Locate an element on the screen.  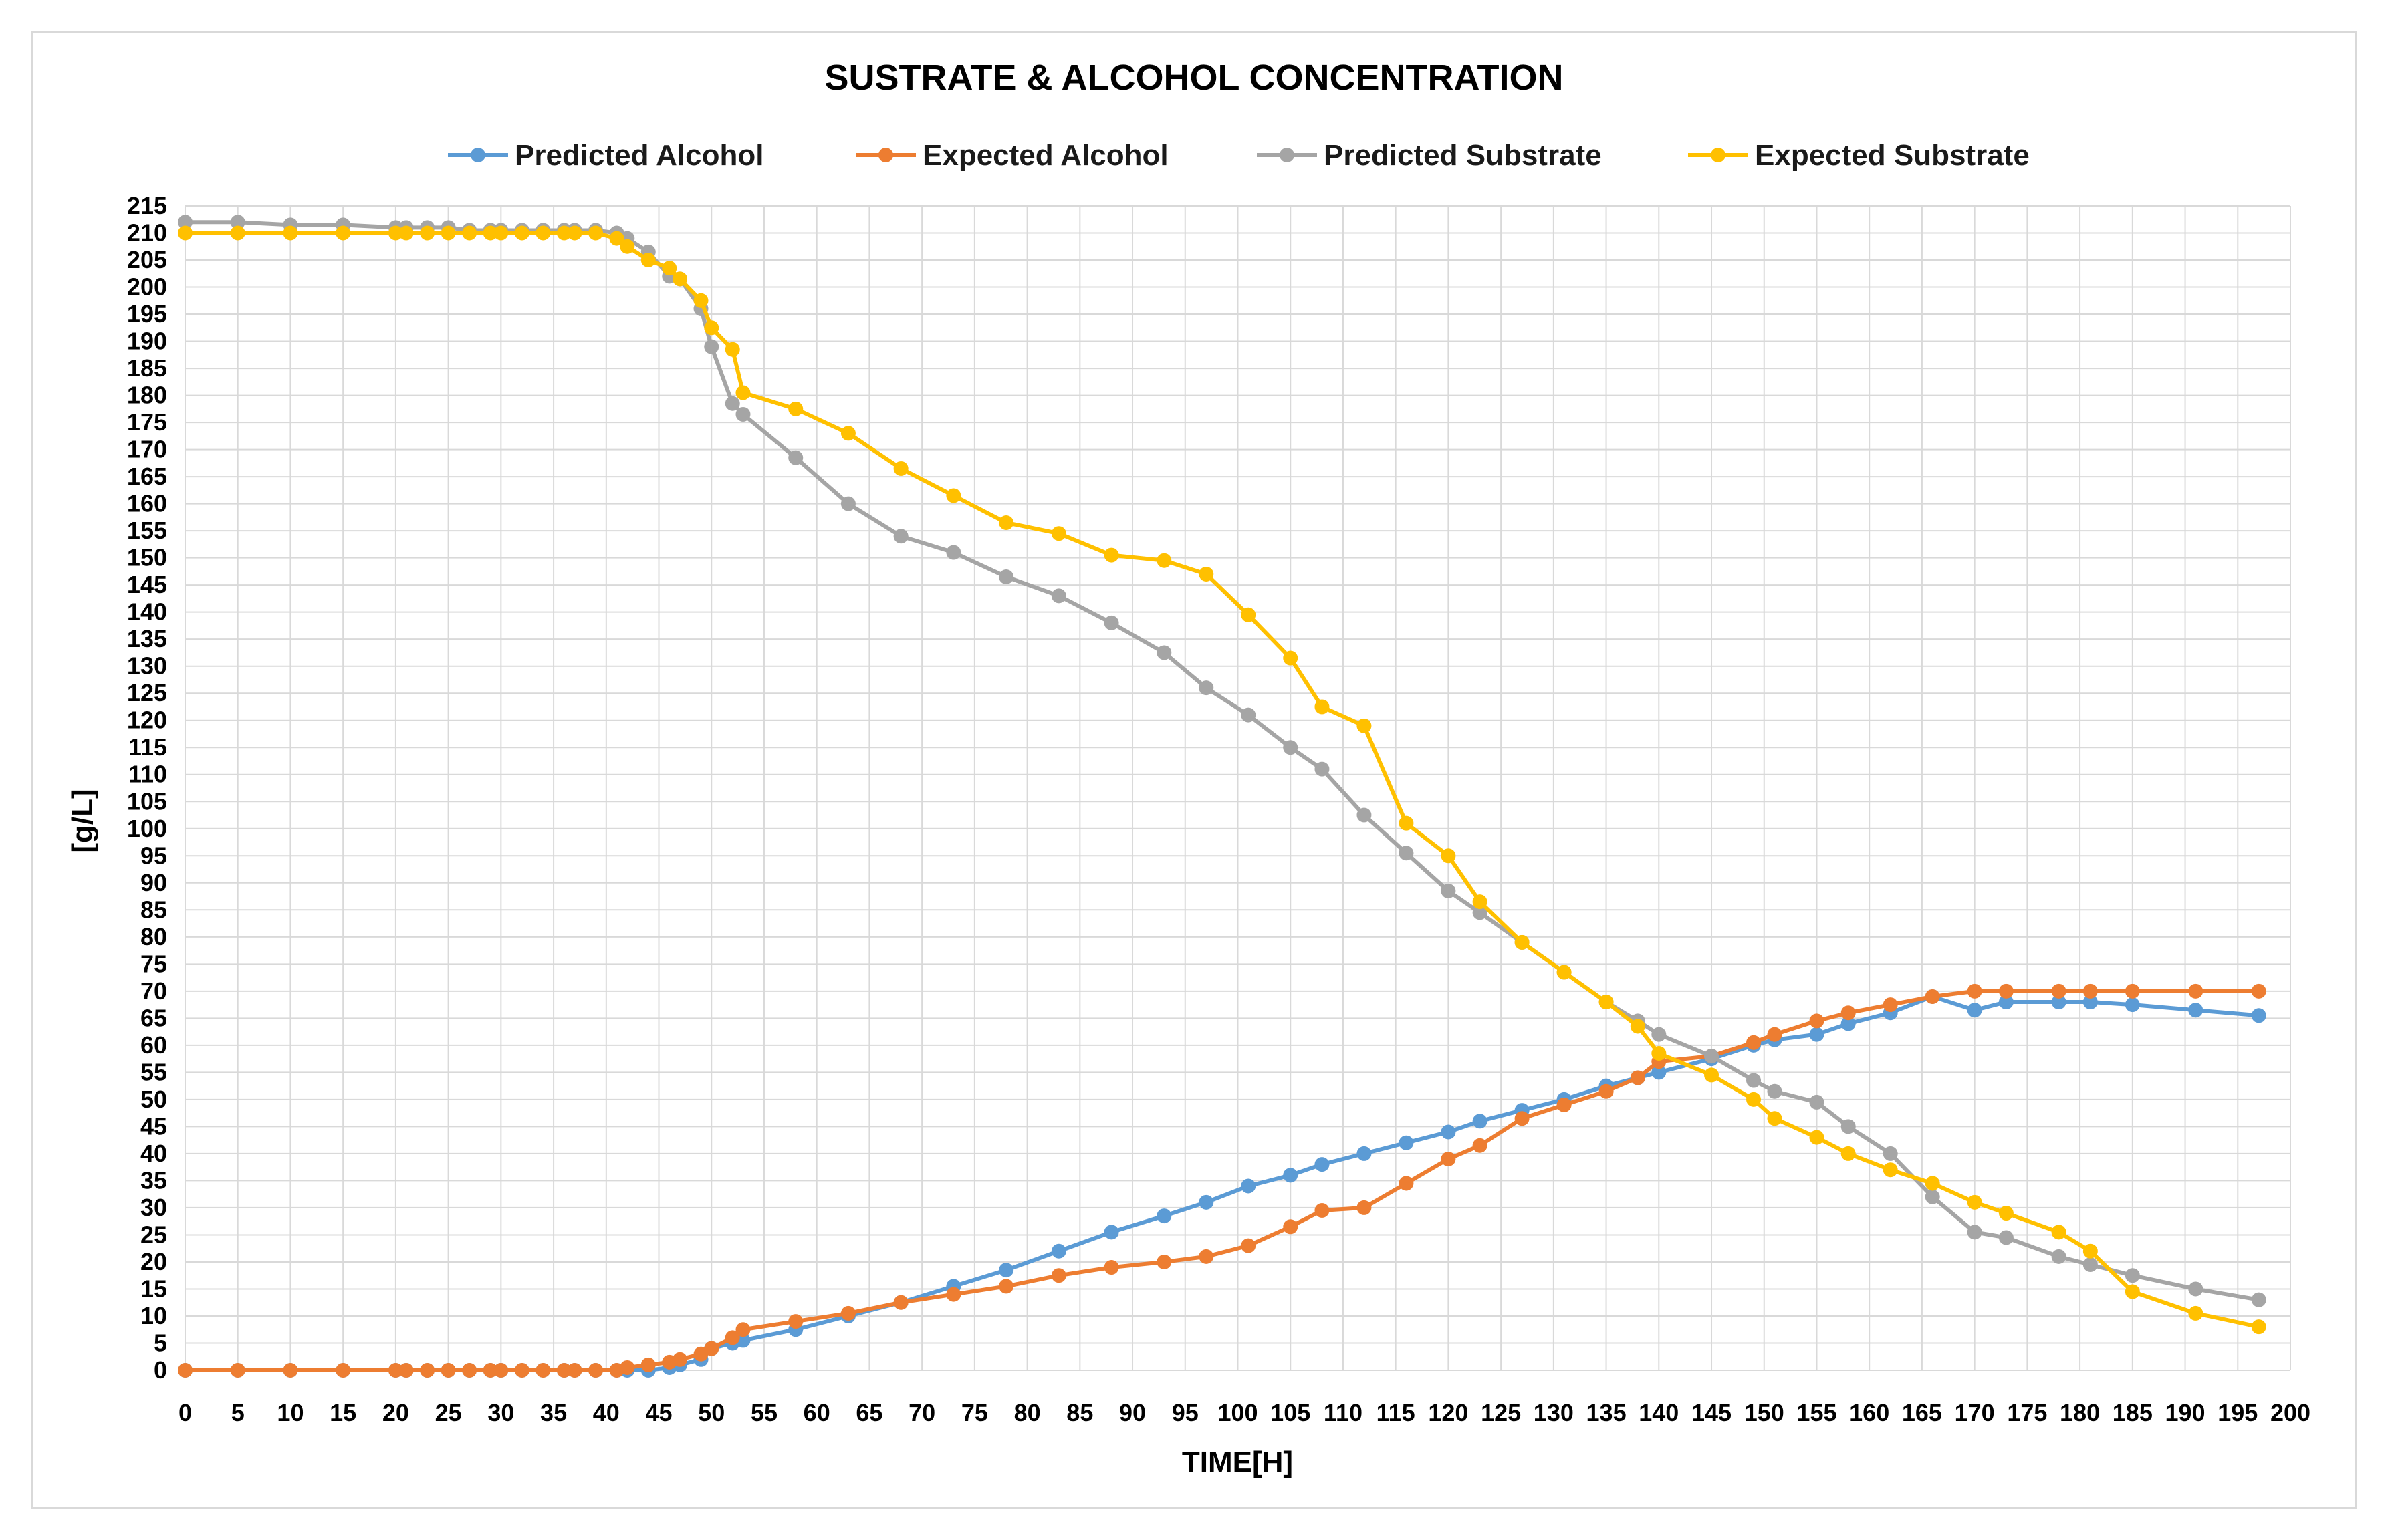
y-tick-label: 210 is located at coordinates (147, 233).